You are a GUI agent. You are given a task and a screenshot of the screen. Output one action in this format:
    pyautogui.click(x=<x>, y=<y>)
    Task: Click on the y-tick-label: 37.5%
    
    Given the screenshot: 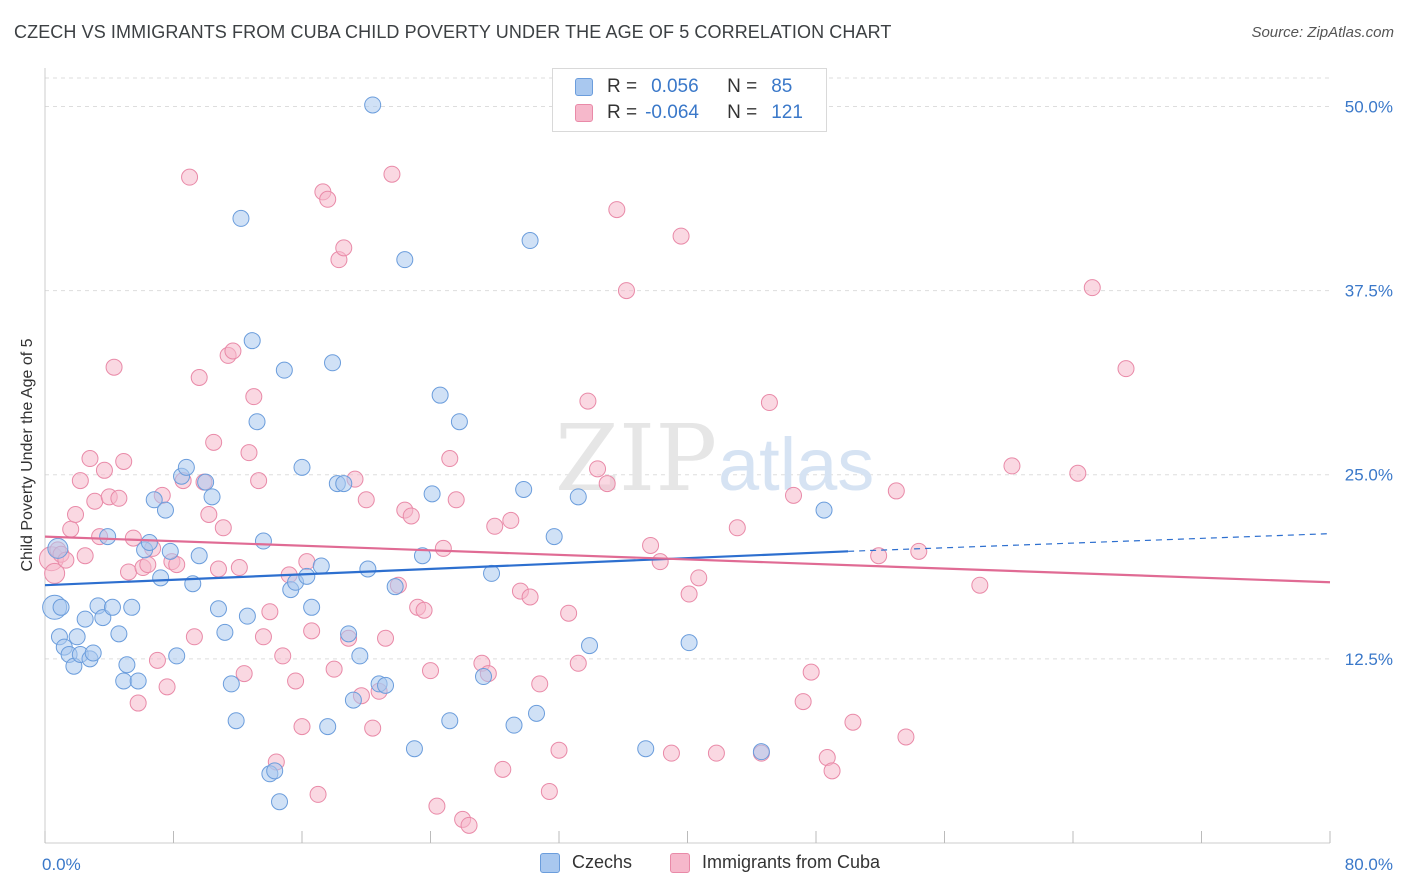 What is the action you would take?
    pyautogui.click(x=1369, y=291)
    